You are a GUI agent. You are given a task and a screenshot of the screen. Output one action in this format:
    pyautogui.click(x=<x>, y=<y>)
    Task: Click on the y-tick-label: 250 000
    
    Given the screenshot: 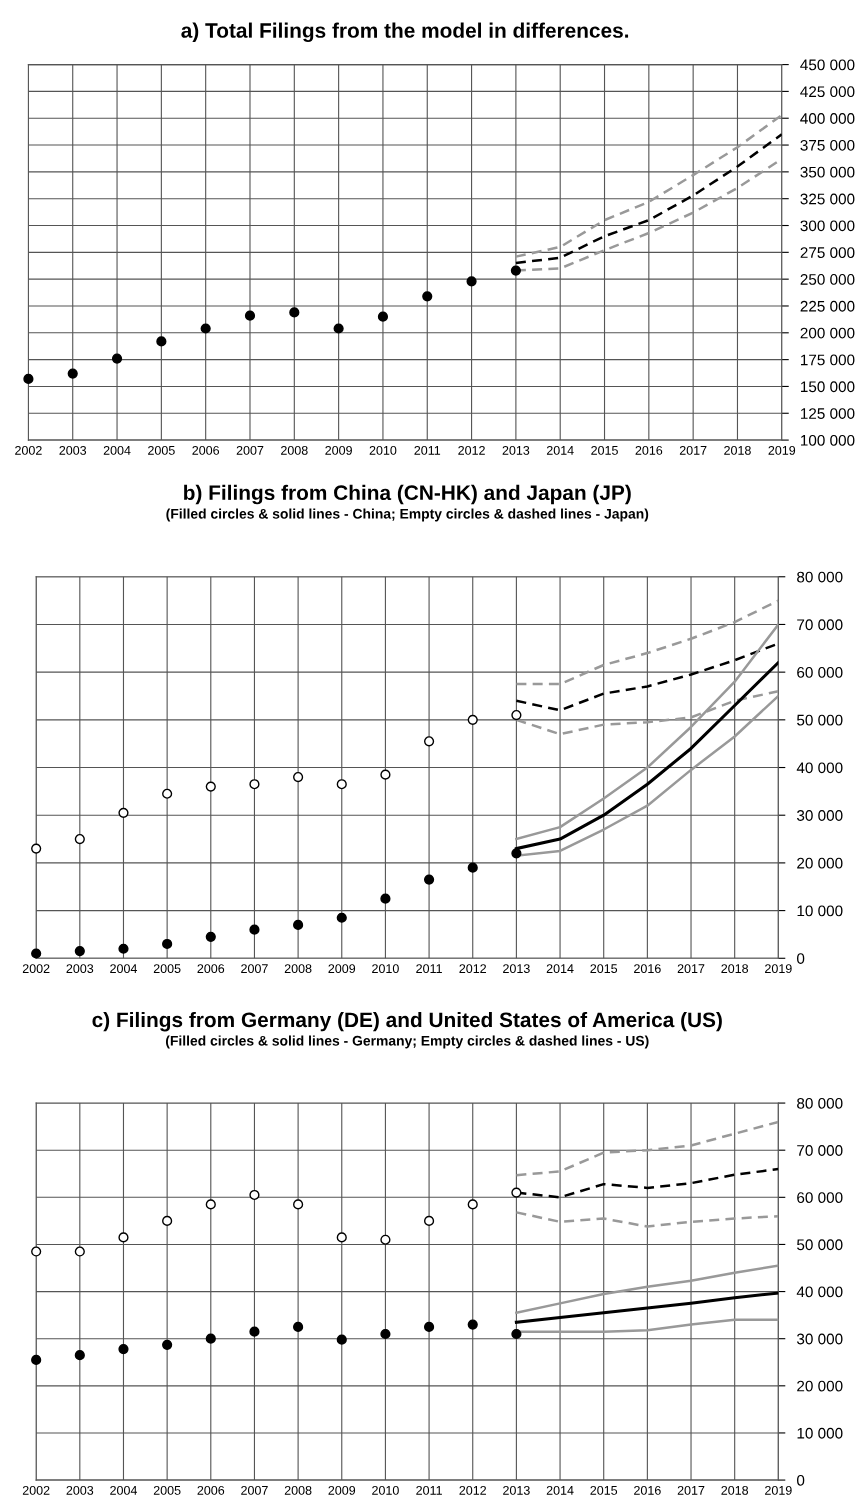 What is the action you would take?
    pyautogui.click(x=827, y=279)
    